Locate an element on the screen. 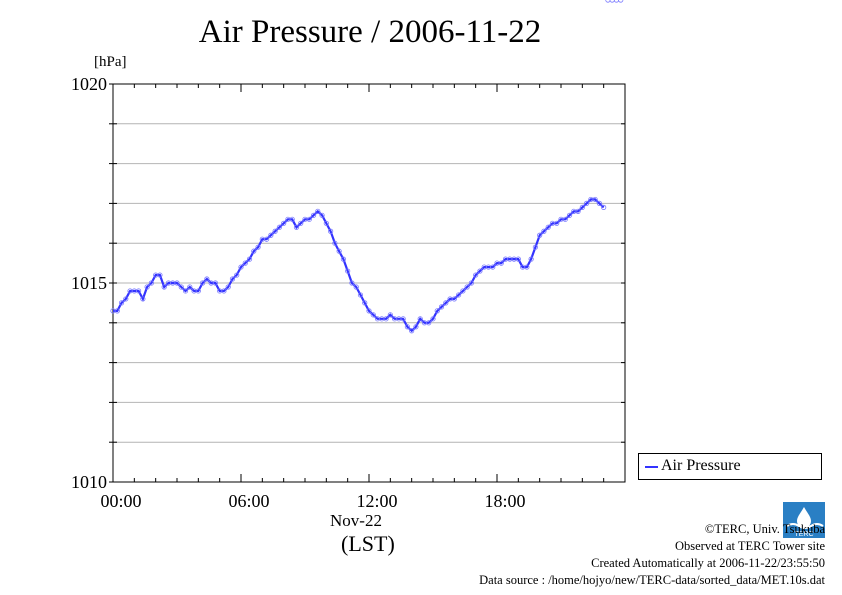  x-tick-label: 12:00 is located at coordinates (376, 501).